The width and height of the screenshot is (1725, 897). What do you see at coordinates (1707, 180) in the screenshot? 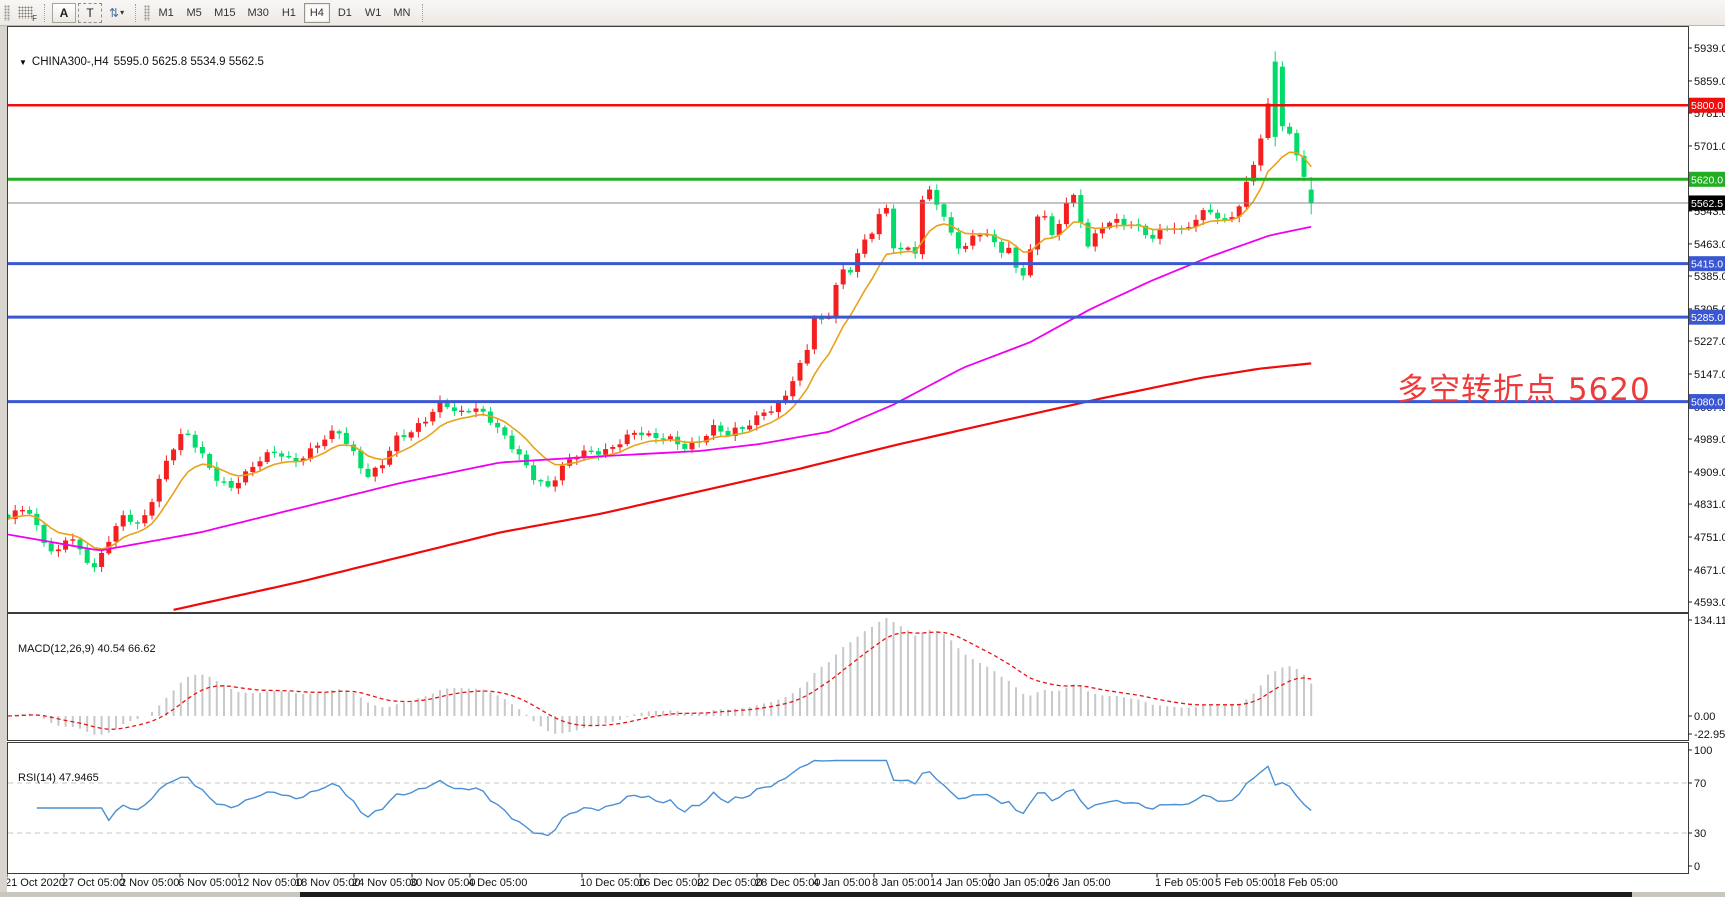
I see `svg-text: 5620.0` at bounding box center [1707, 180].